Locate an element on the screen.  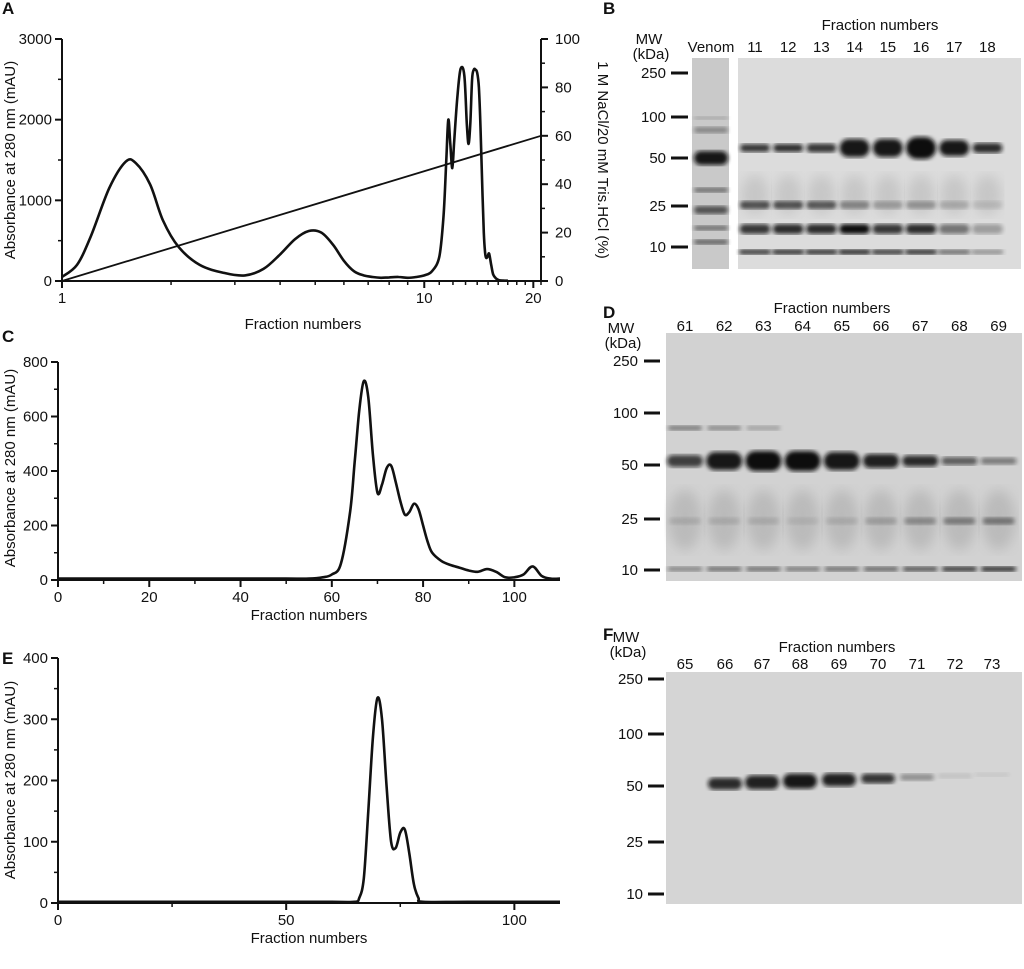
lane-label: 67 is located at coordinates (920, 326).